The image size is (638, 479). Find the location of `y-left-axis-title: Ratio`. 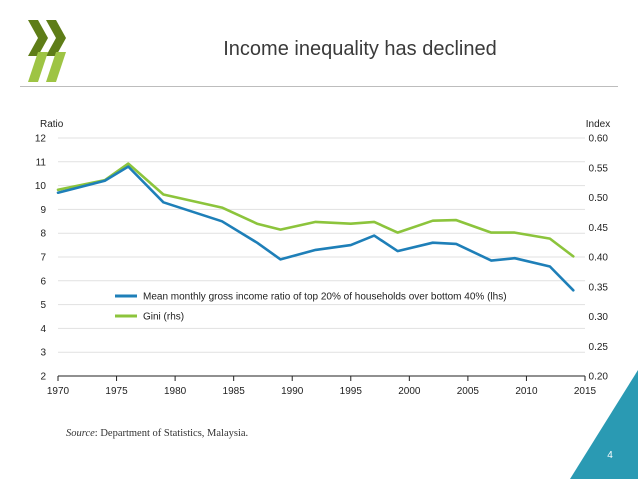

y-left-axis-title: Ratio is located at coordinates (52, 124).